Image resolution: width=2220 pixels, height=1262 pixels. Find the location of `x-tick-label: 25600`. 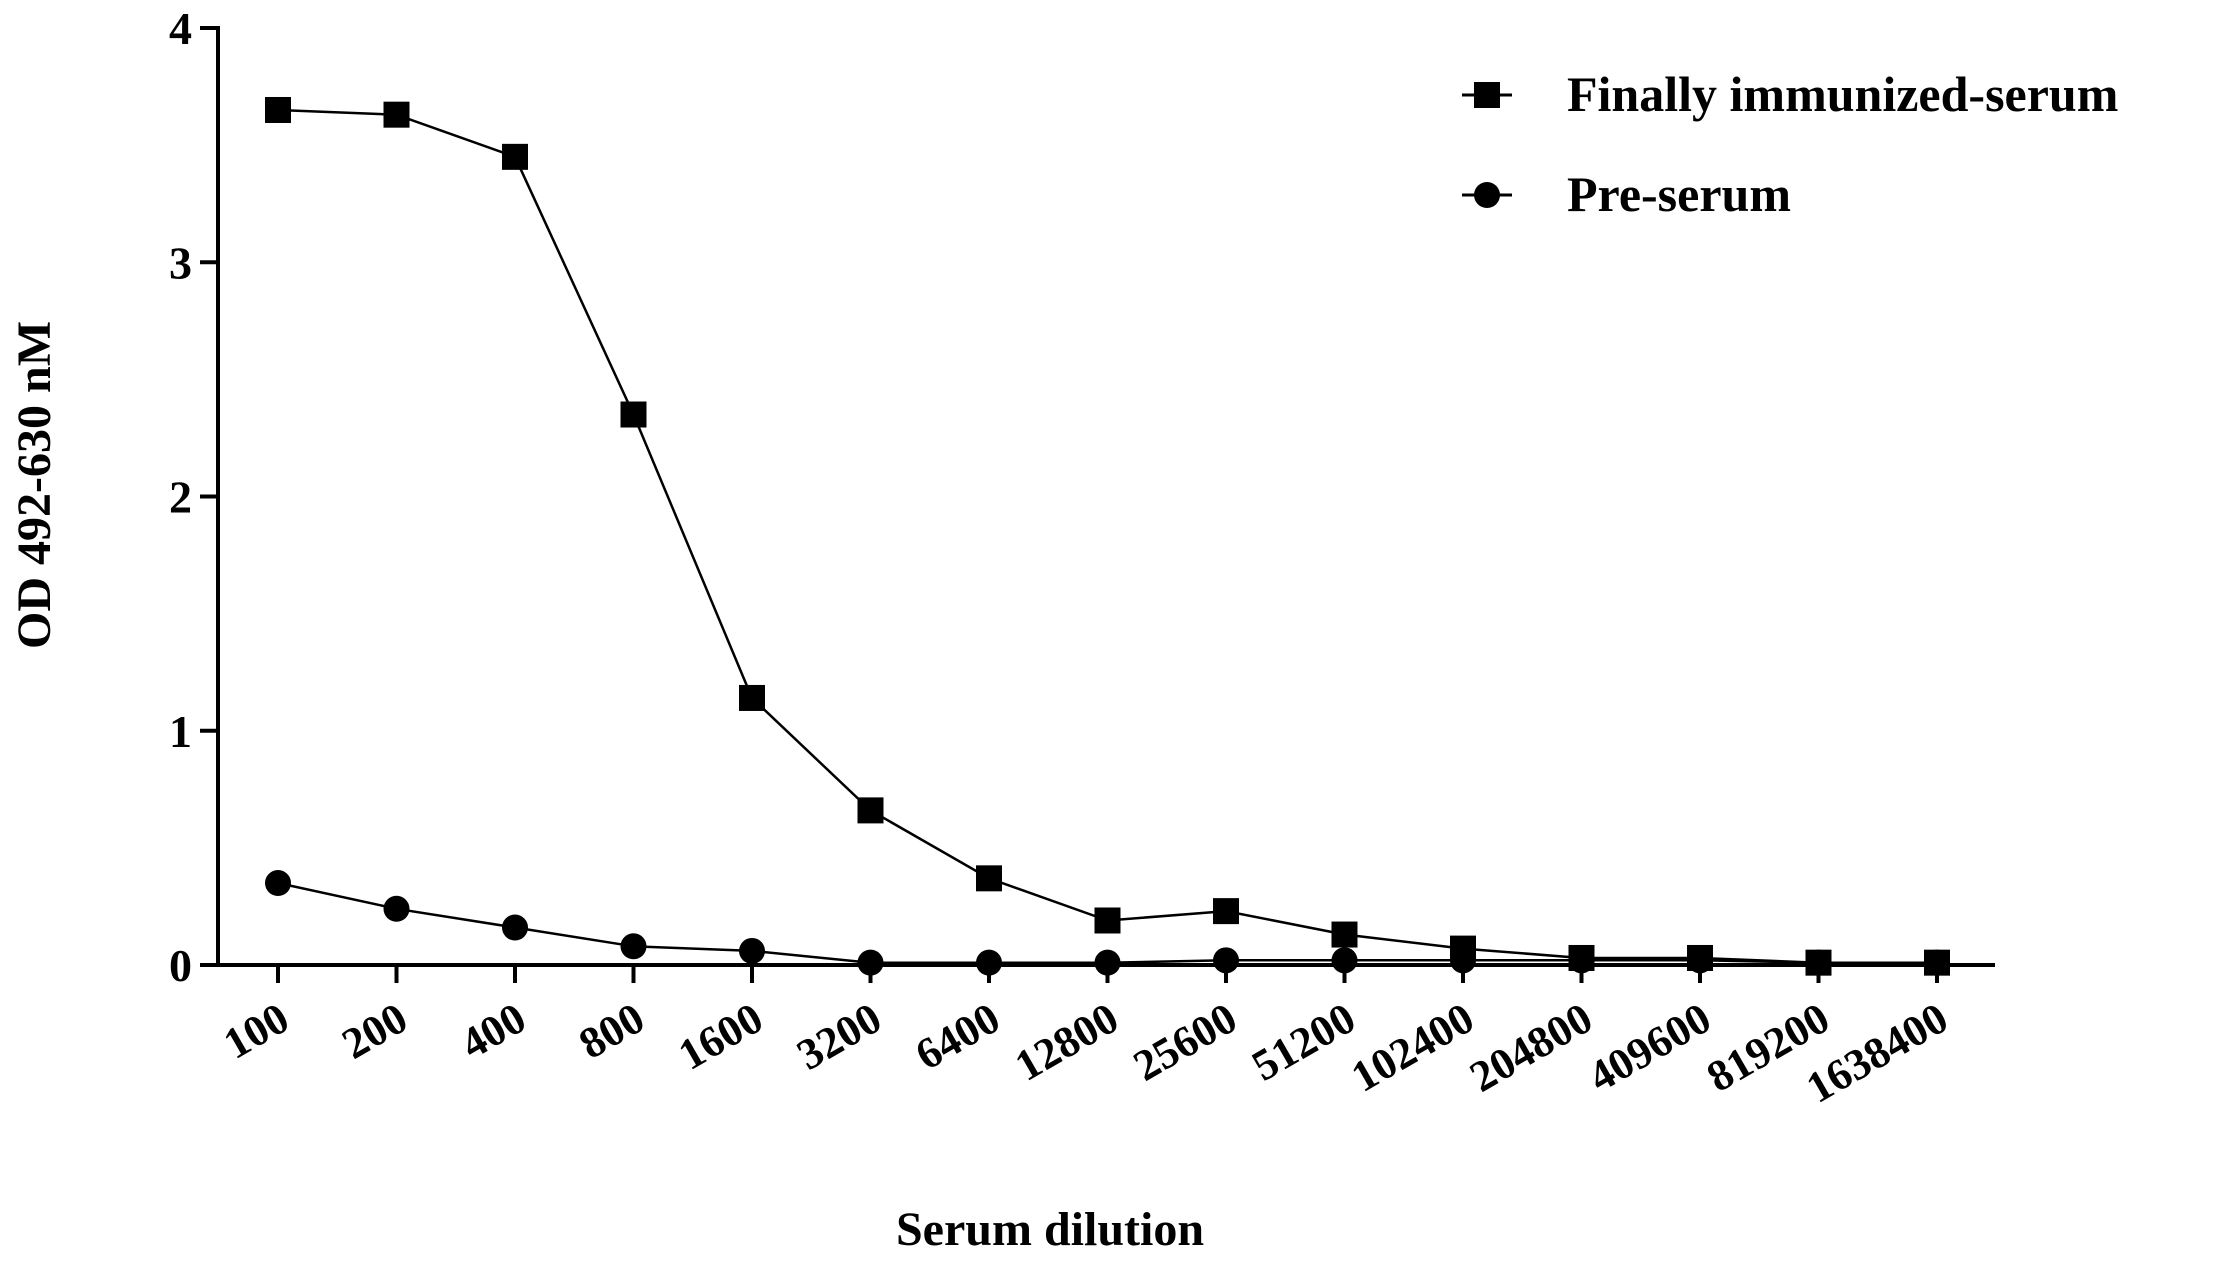

x-tick-label: 25600 is located at coordinates (1185, 1041).